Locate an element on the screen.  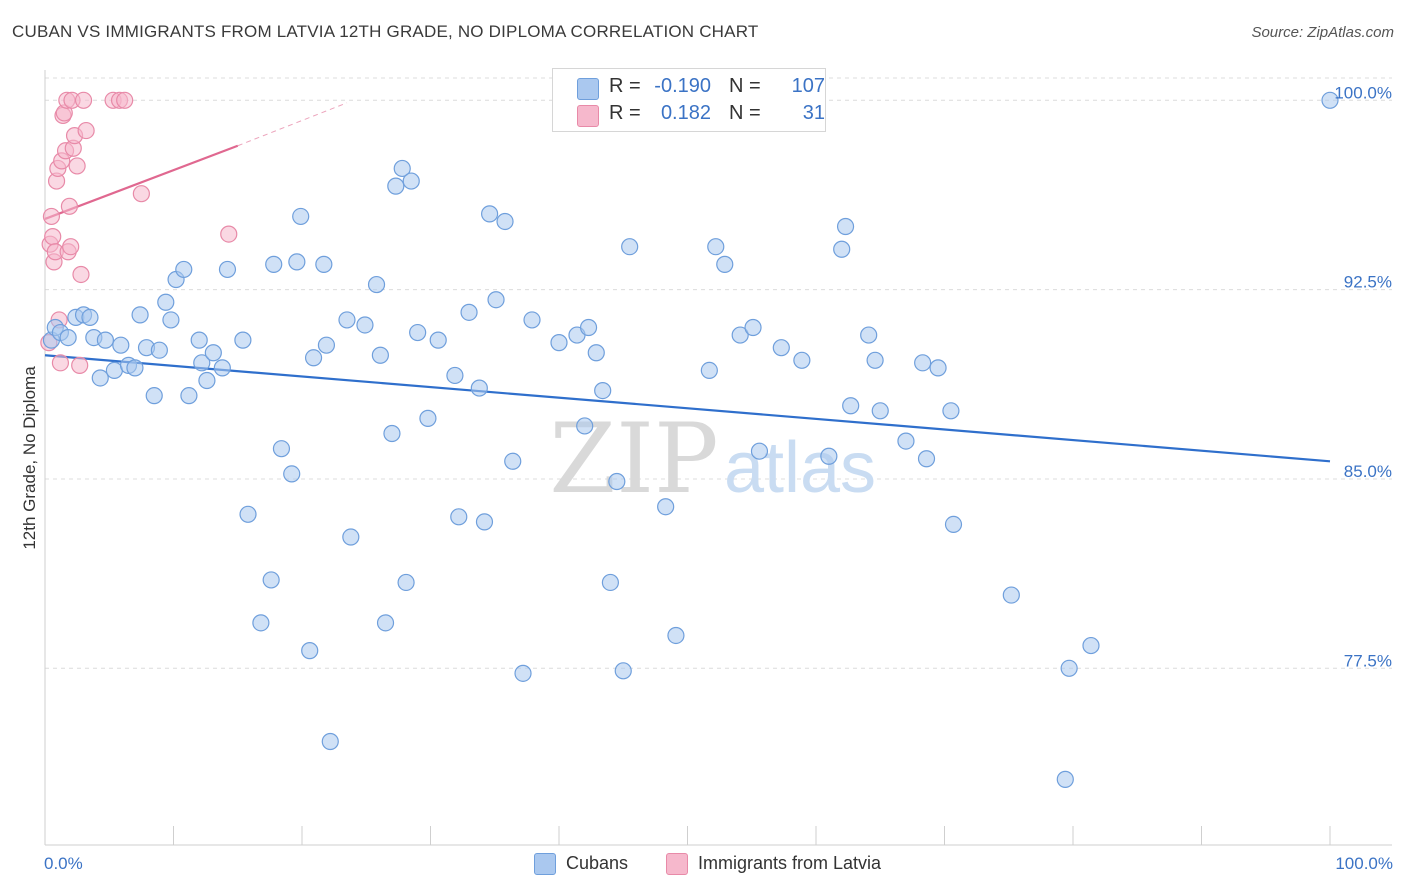
legend-r-label: R = is located at coordinates (625, 113).